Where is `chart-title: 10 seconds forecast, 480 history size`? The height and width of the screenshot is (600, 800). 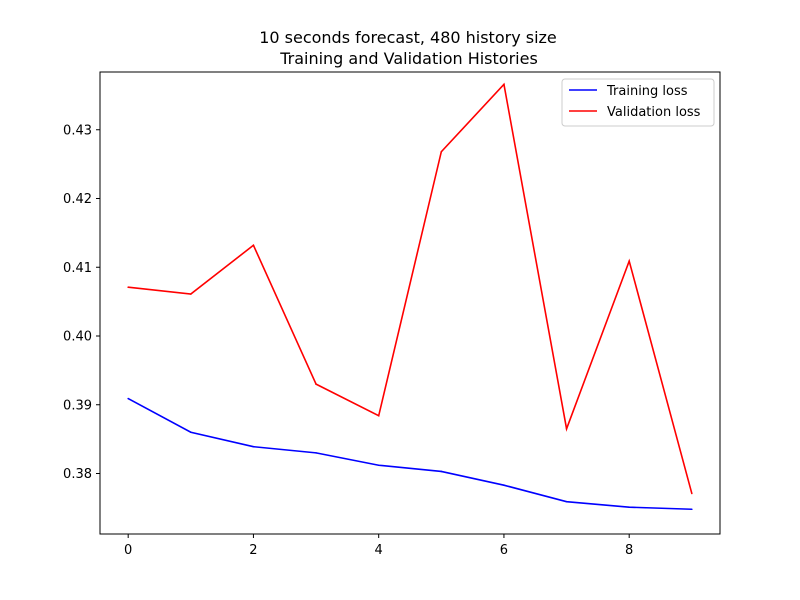 chart-title: 10 seconds forecast, 480 history size is located at coordinates (408, 37).